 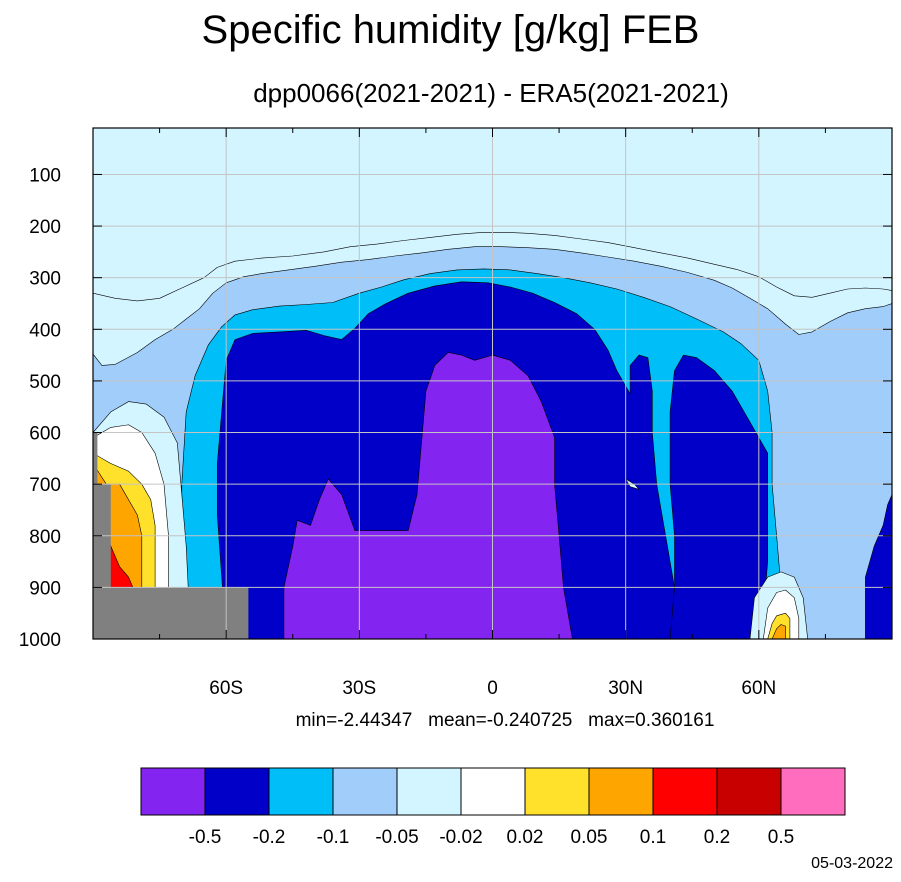 What do you see at coordinates (758, 688) in the screenshot?
I see `x-tick-label-4: 60N` at bounding box center [758, 688].